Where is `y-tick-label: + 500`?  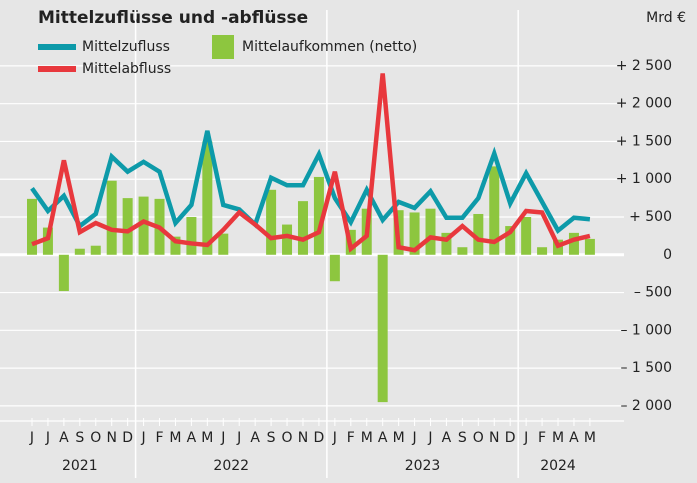 y-tick-label: + 500 is located at coordinates (650, 217).